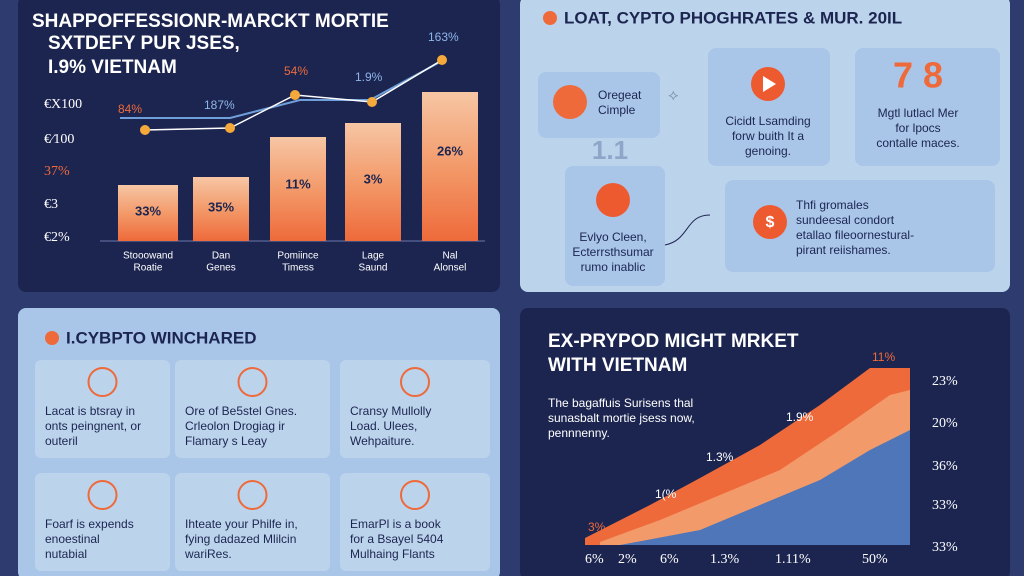  What do you see at coordinates (843, 250) in the screenshot?
I see `box-text: pirant reiishames.` at bounding box center [843, 250].